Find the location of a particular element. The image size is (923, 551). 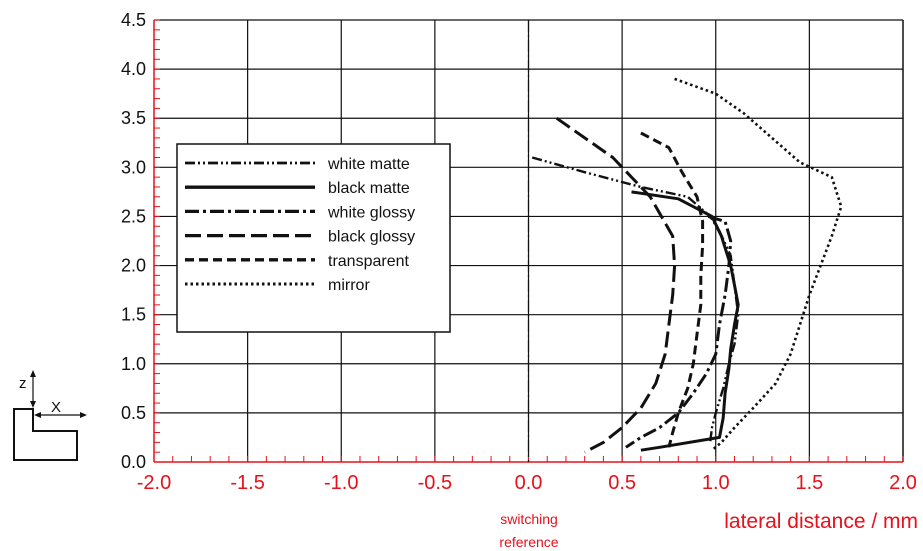

x-tick-label: 0.0 is located at coordinates (529, 483).